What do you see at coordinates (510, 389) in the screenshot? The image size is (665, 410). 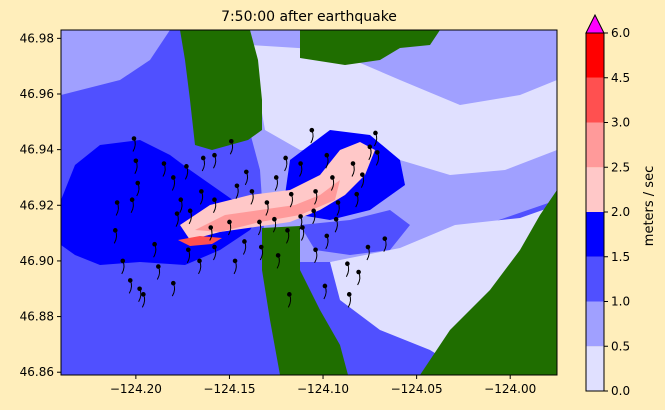 I see `x-tick-label: −124.00` at bounding box center [510, 389].